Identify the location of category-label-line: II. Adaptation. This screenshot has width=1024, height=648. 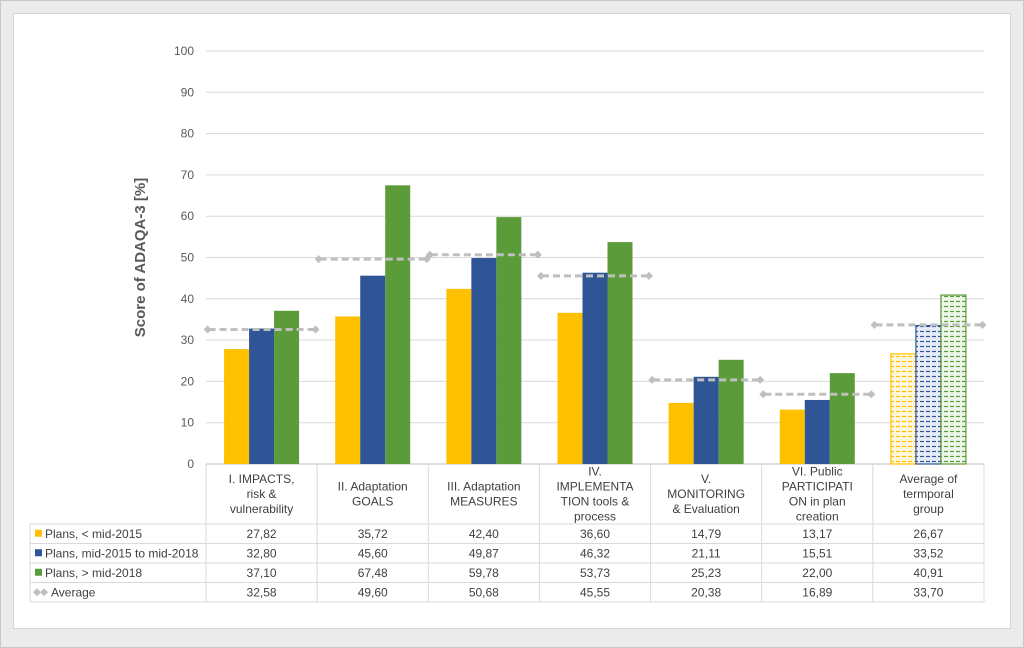
(373, 487).